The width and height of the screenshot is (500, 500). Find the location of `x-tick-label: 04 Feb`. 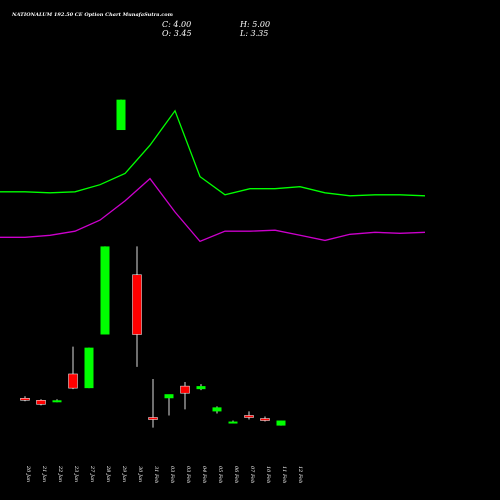

x-tick-label: 04 Feb is located at coordinates (204, 474).